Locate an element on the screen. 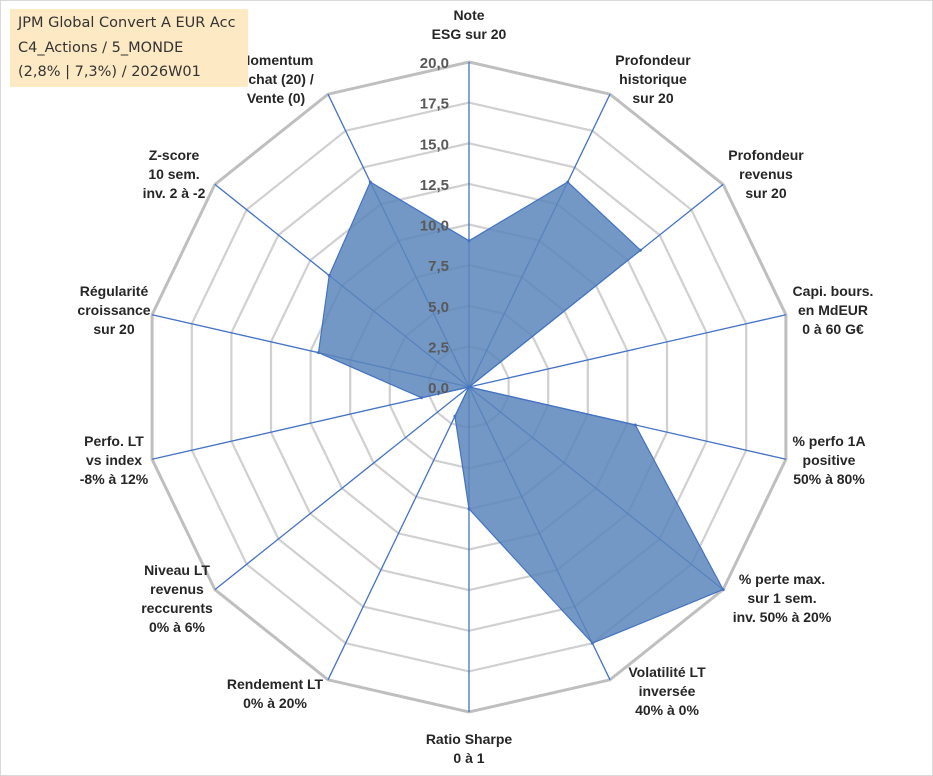 This screenshot has width=933, height=776. axis-label-12: Régularité croissance sur 20 is located at coordinates (113, 310).